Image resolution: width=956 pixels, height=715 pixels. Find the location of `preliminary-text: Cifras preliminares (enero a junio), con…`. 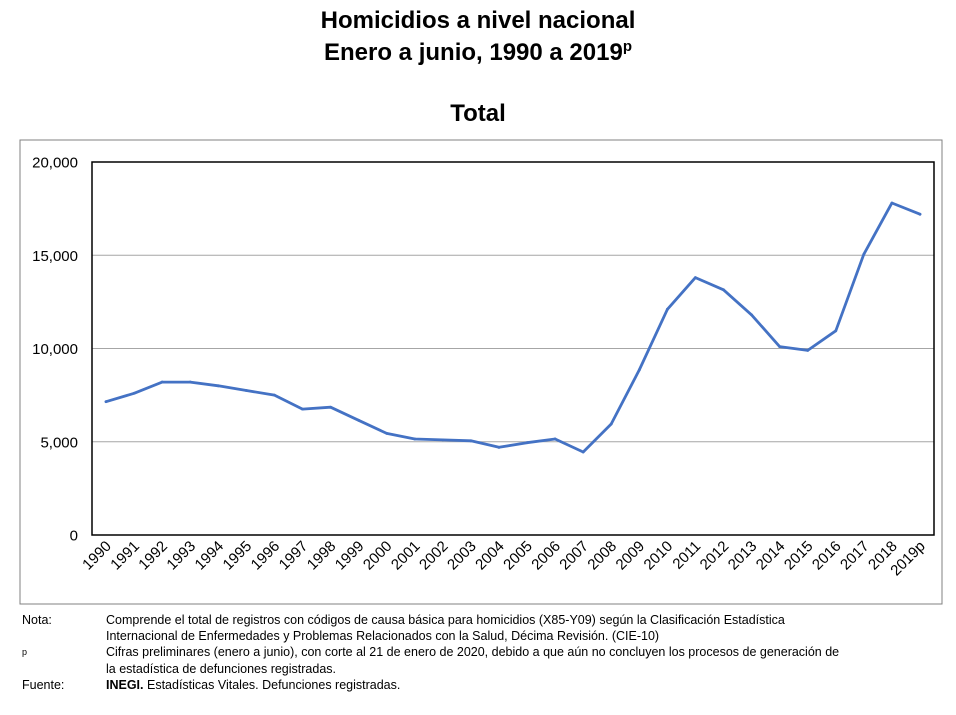

preliminary-text: Cifras preliminares (enero a junio), con… is located at coordinates (524, 660).